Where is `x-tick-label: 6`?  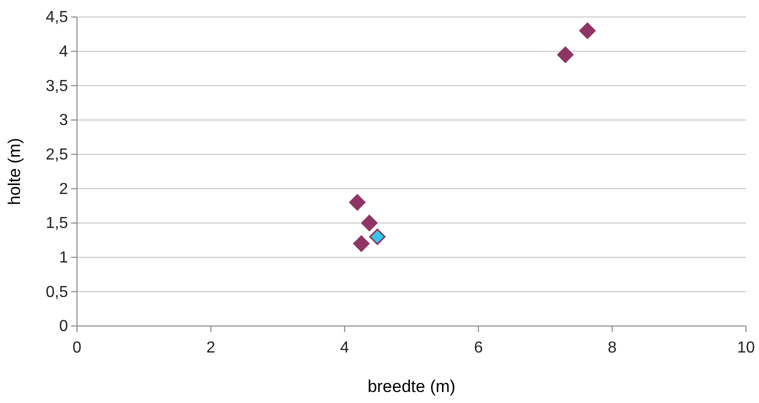 x-tick-label: 6 is located at coordinates (478, 348).